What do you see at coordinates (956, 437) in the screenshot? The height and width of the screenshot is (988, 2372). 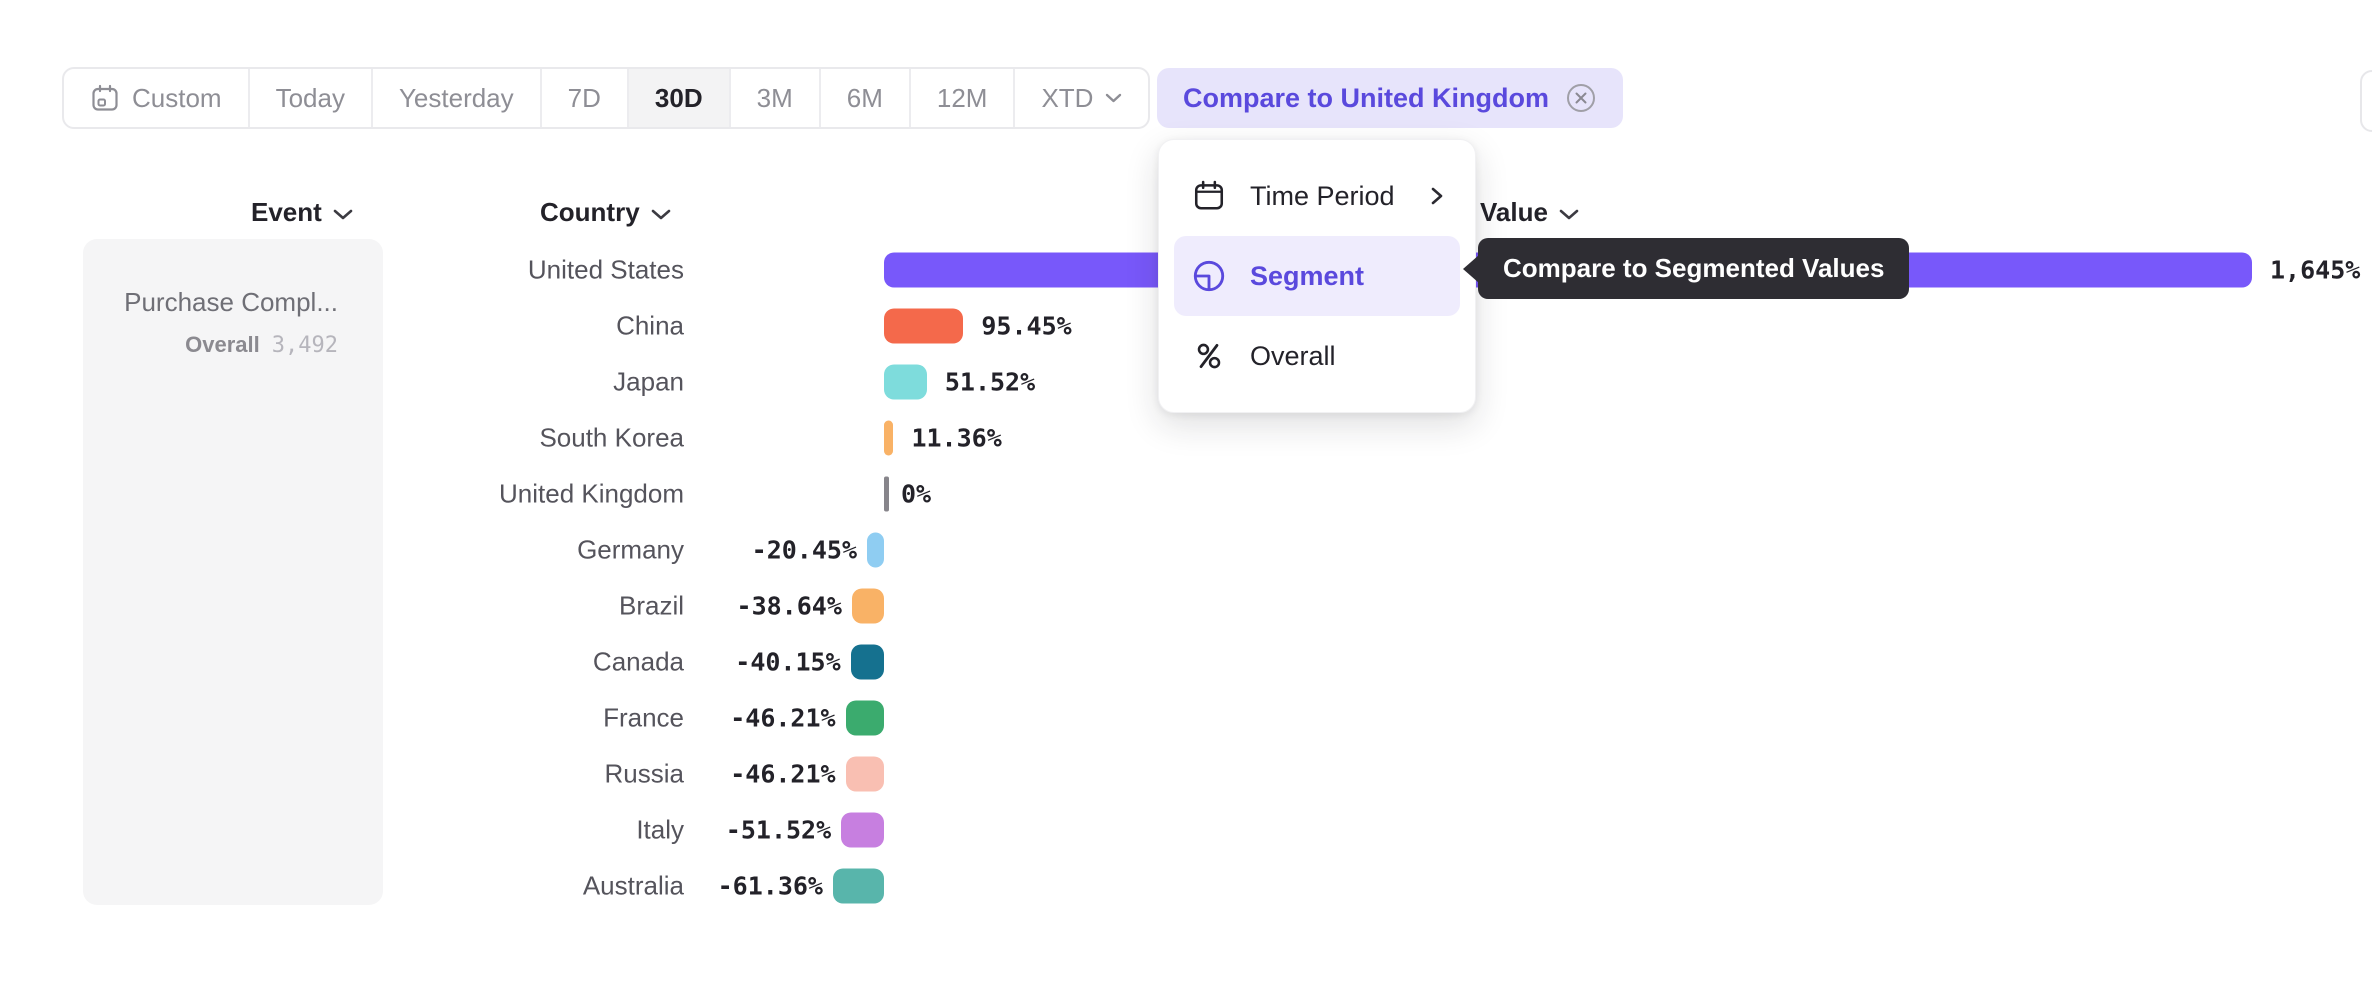 I see `value-label: 11.36%` at bounding box center [956, 437].